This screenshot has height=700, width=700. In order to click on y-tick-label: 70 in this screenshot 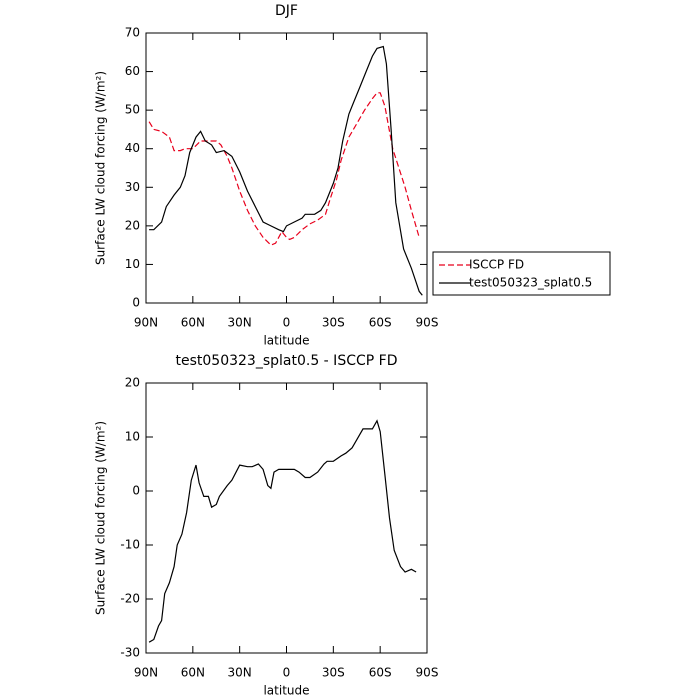, I will do `click(132, 33)`.